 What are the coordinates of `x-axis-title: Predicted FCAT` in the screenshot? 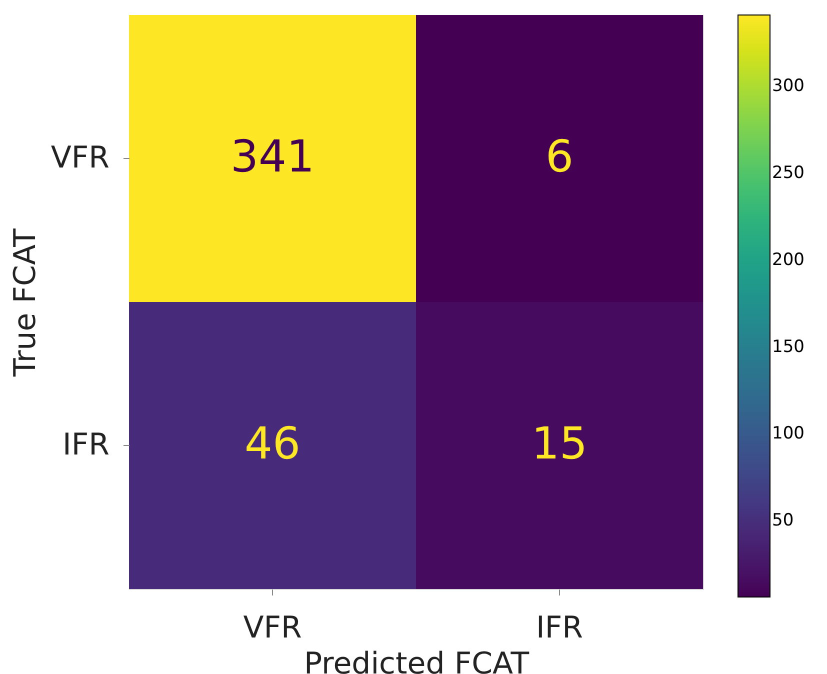 It's located at (417, 660).